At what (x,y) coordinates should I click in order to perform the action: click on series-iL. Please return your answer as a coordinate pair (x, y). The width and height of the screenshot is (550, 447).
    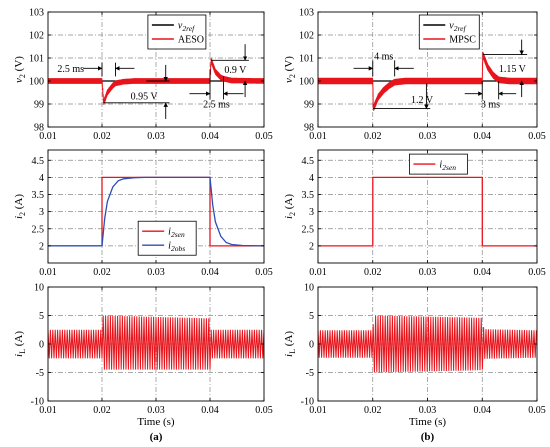
    Looking at the image, I should click on (427, 344).